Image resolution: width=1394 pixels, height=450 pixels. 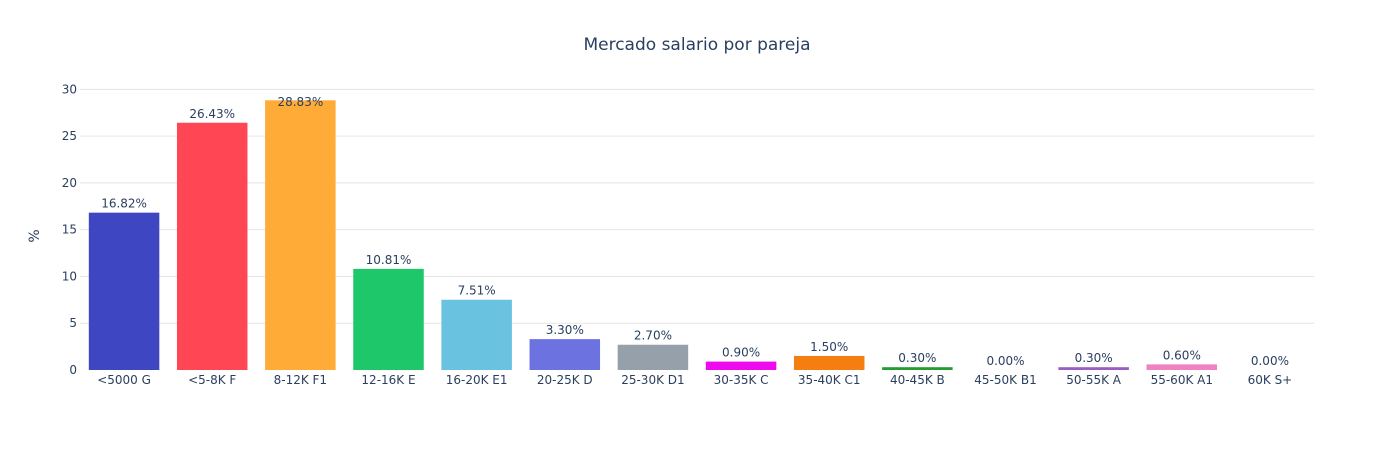 I want to click on y-tick-label: 15, so click(x=69, y=230).